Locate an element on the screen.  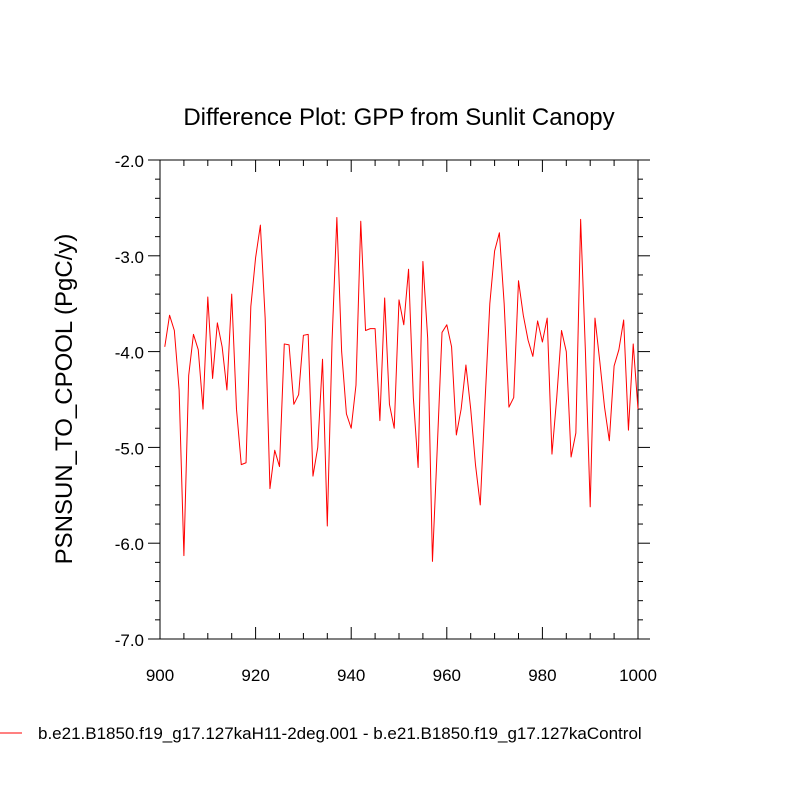
y-tick-labels: -7.0 -6.0 -5.0 -4.0 -3.0 -2.0 is located at coordinates (129, 401).